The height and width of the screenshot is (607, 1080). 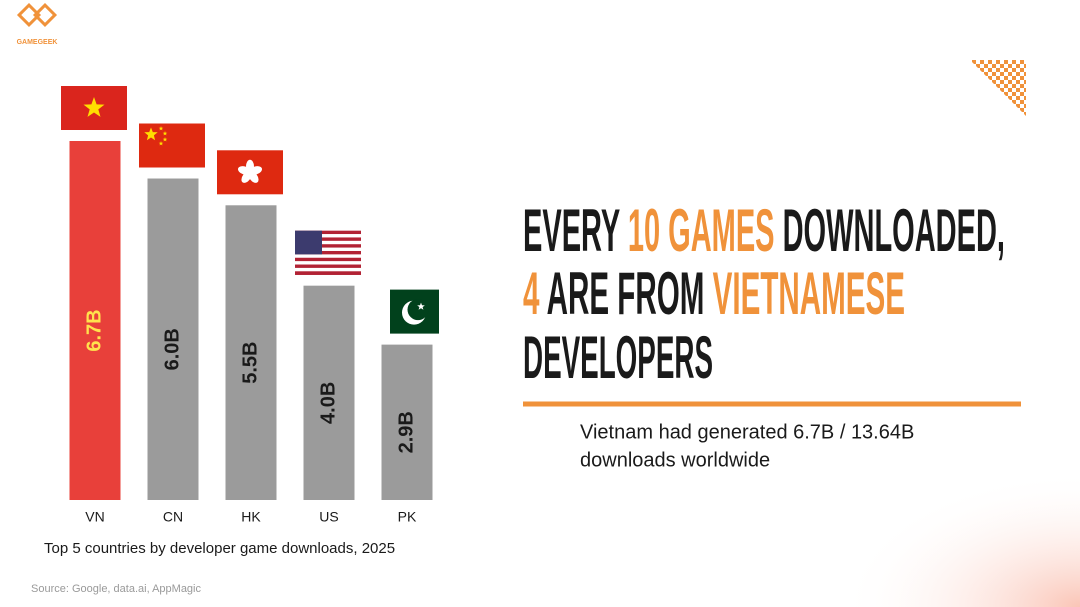 I want to click on headline-line: EVERY 10 GAMES DOWNLOADED,, so click(x=764, y=230).